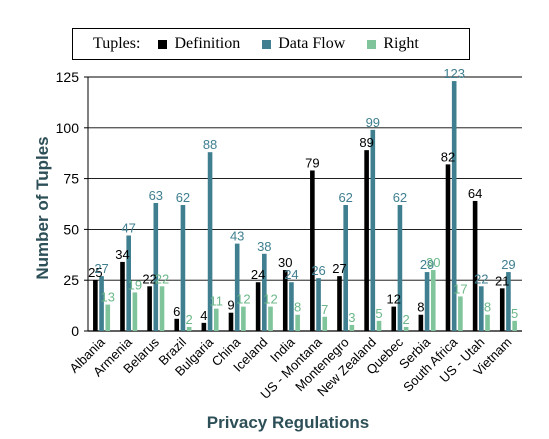  What do you see at coordinates (324, 309) in the screenshot?
I see `data-label-right-8: 7` at bounding box center [324, 309].